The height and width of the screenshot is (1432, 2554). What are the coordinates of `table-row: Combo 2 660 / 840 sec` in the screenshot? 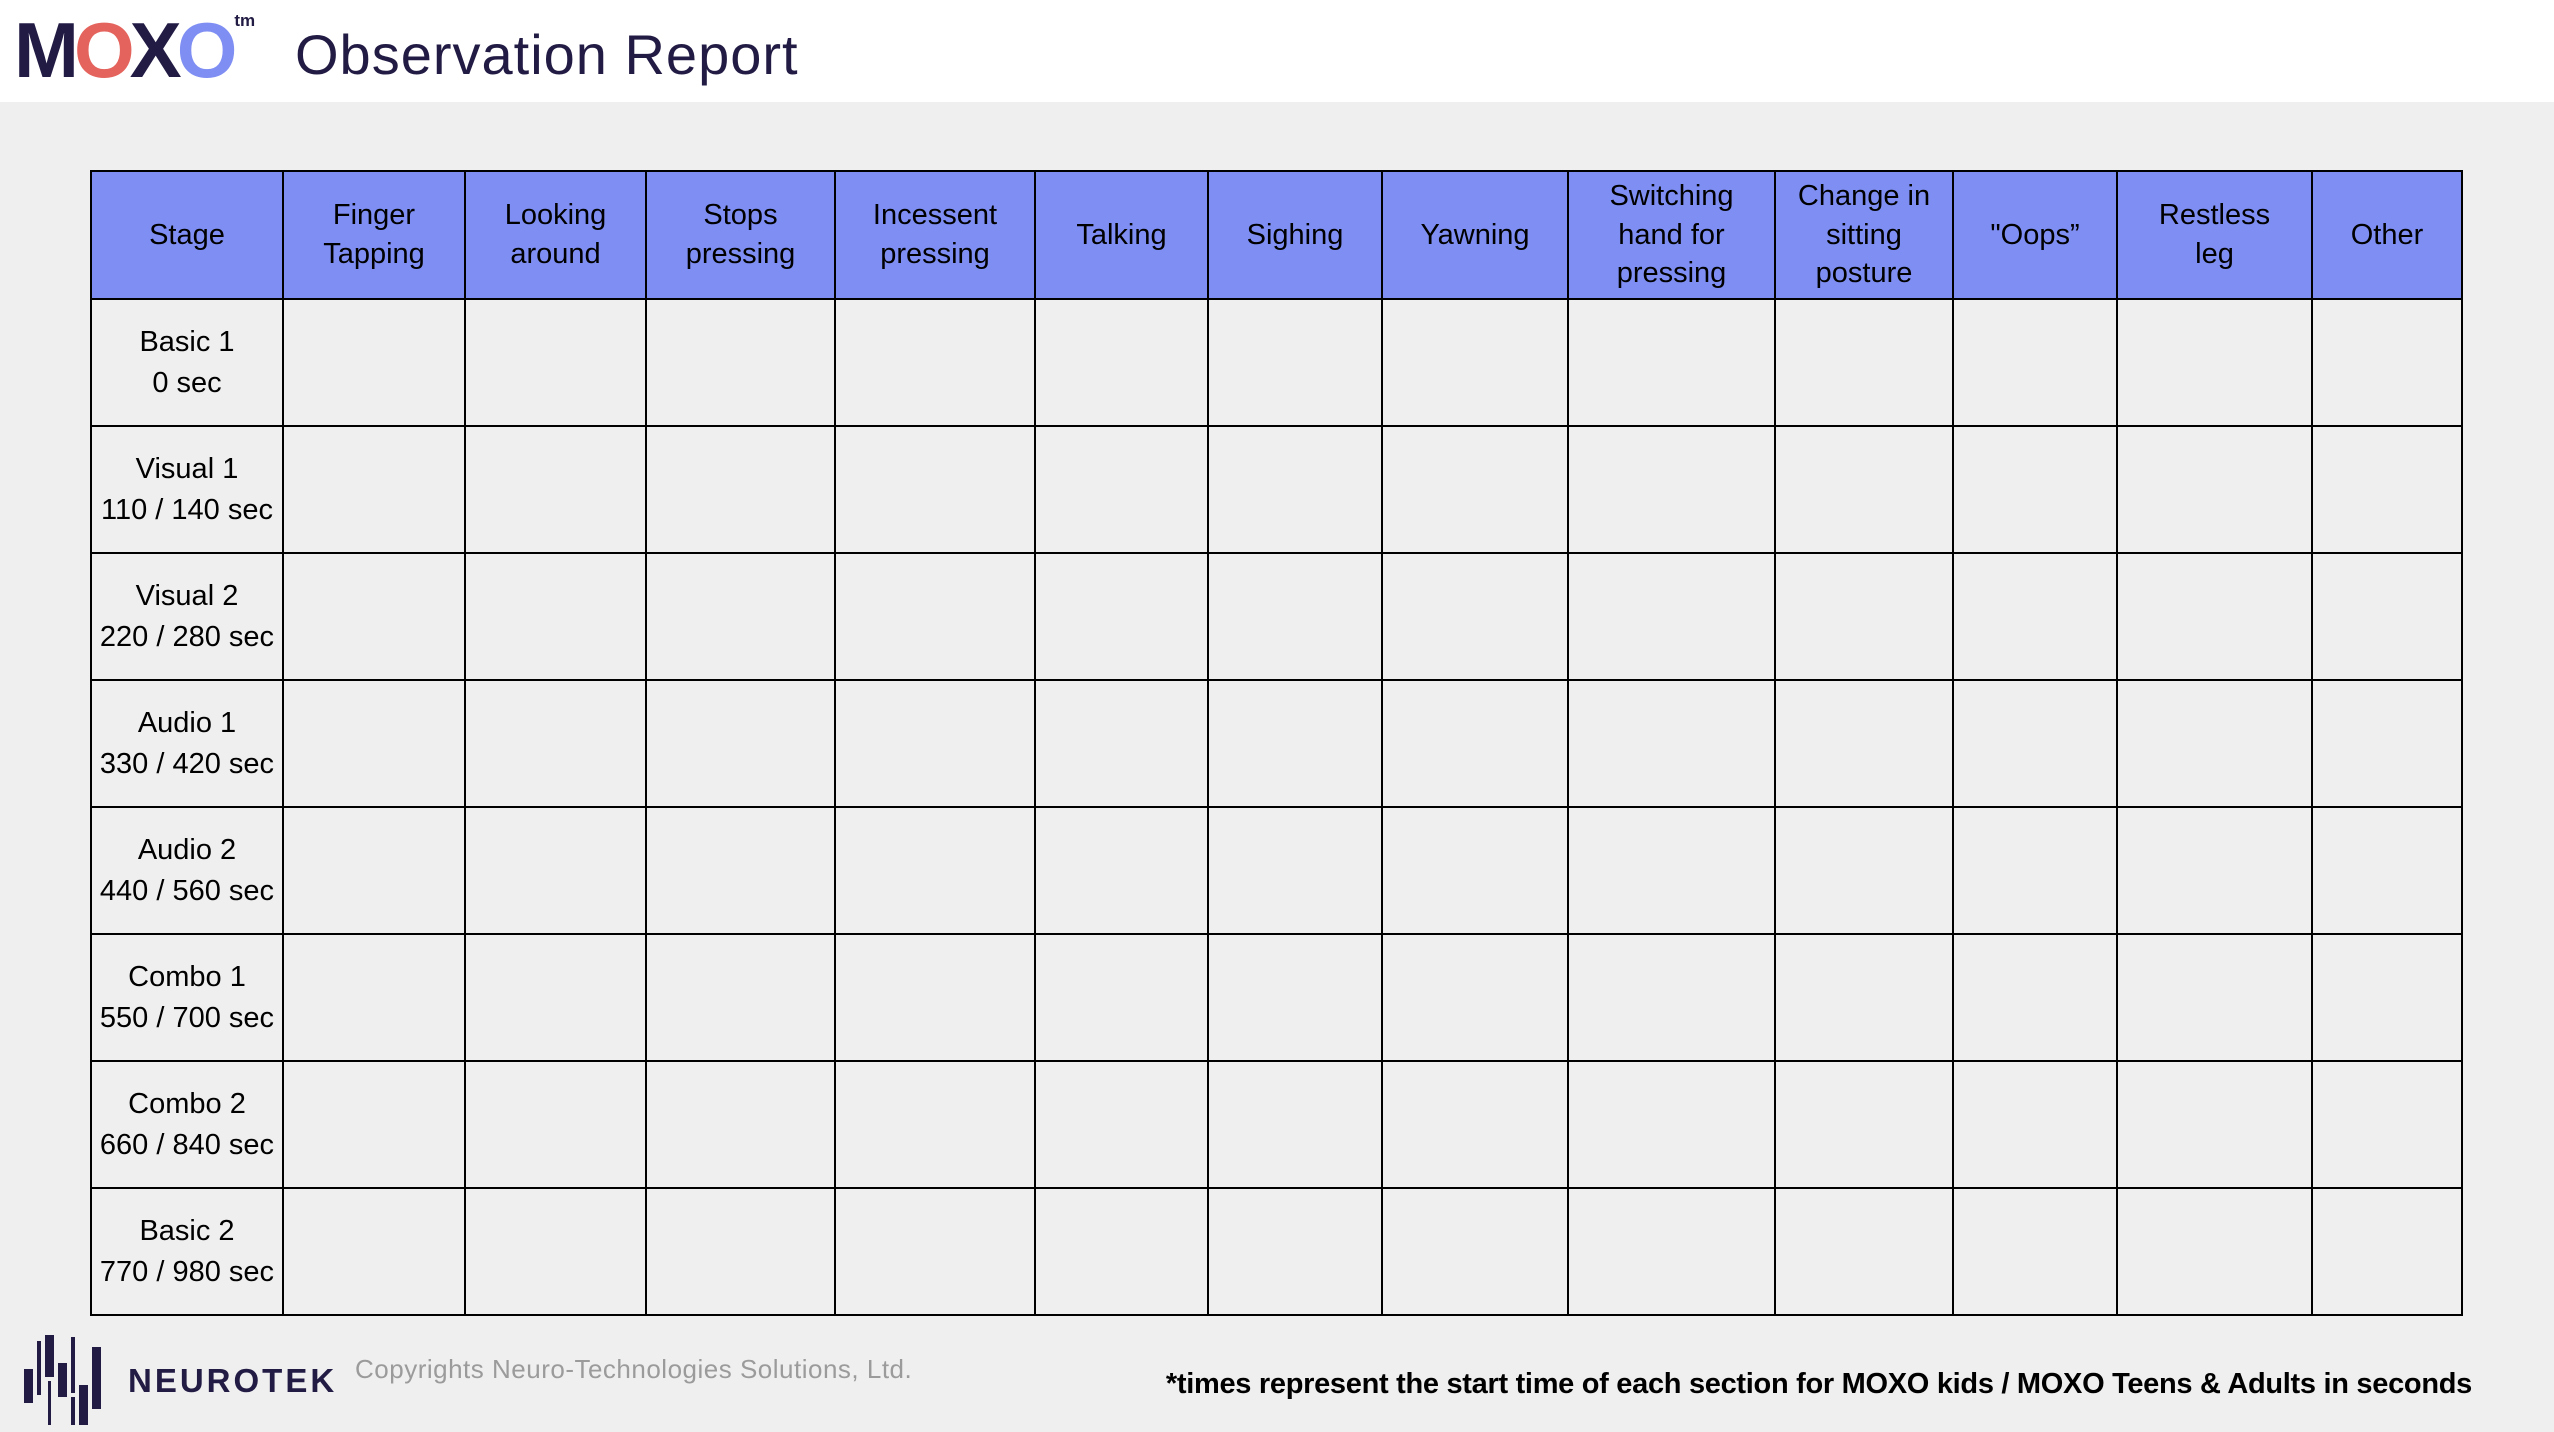 It's located at (1276, 1124).